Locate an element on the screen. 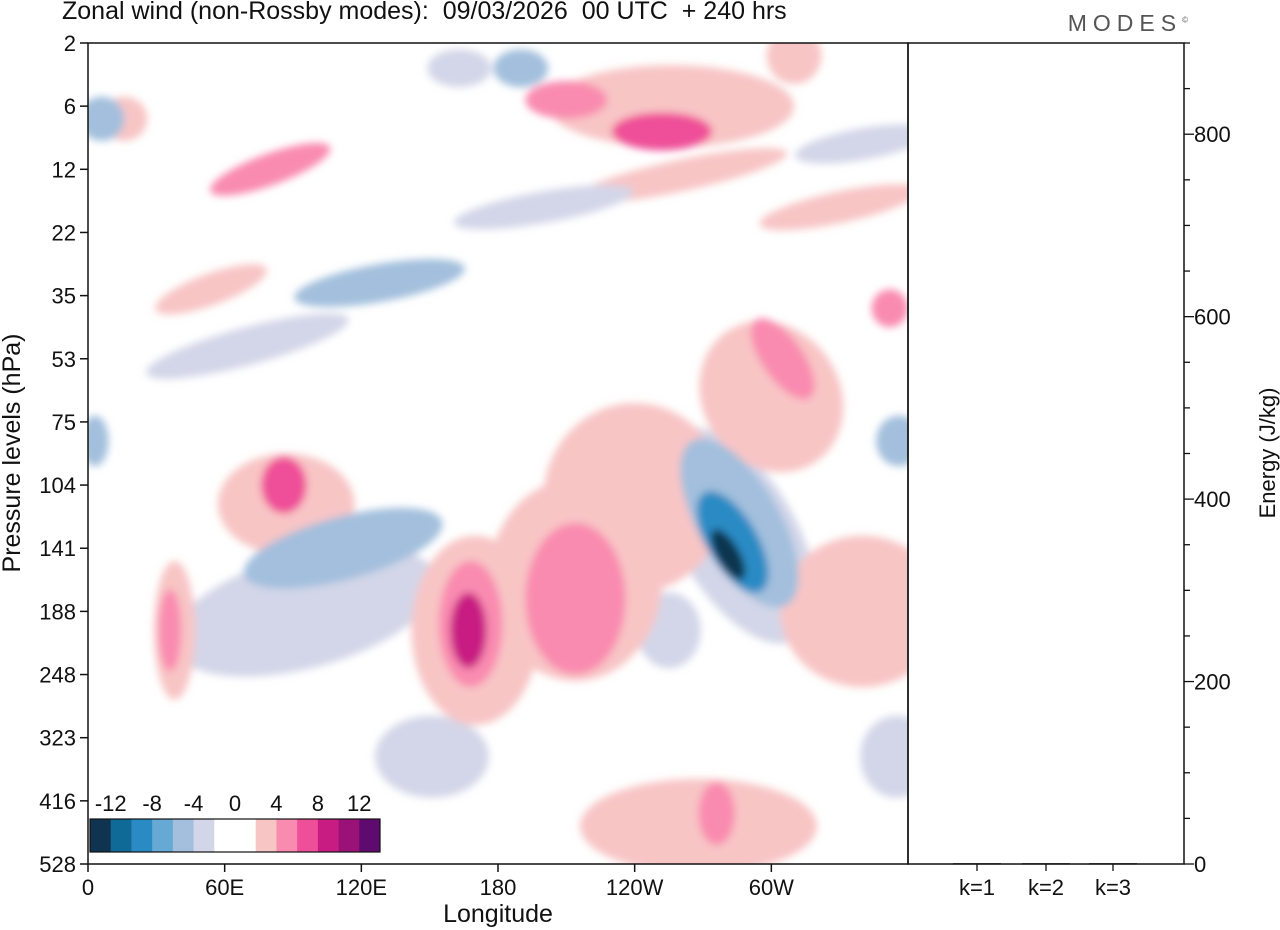 Image resolution: width=1280 pixels, height=930 pixels. colorbar-frame is located at coordinates (235, 835).